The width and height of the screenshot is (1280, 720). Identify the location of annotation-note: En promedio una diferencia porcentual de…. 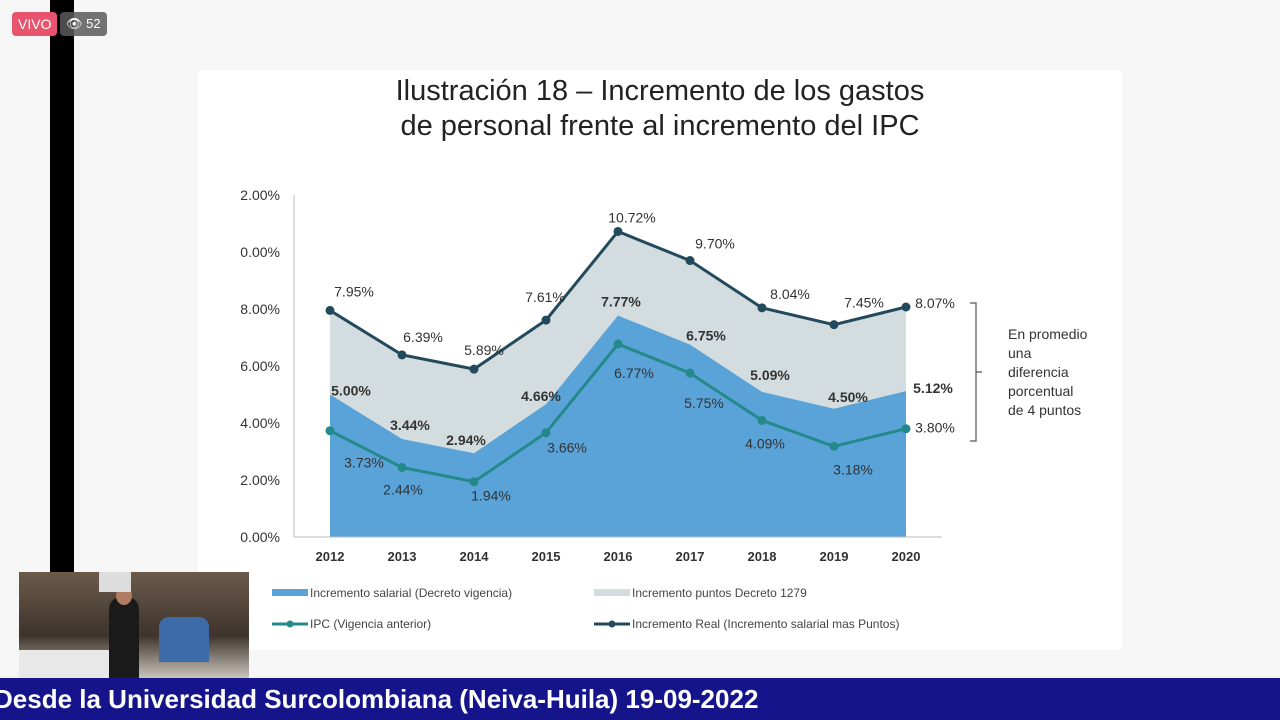
(1058, 372).